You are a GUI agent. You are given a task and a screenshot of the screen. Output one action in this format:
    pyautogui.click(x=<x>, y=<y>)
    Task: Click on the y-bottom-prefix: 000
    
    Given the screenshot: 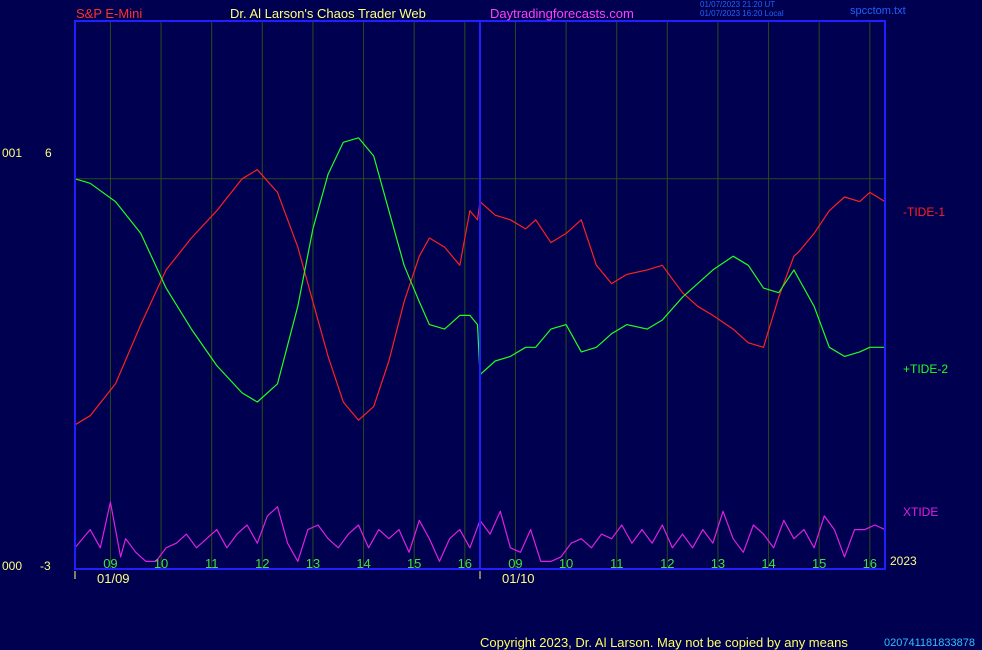 What is the action you would take?
    pyautogui.click(x=12, y=566)
    